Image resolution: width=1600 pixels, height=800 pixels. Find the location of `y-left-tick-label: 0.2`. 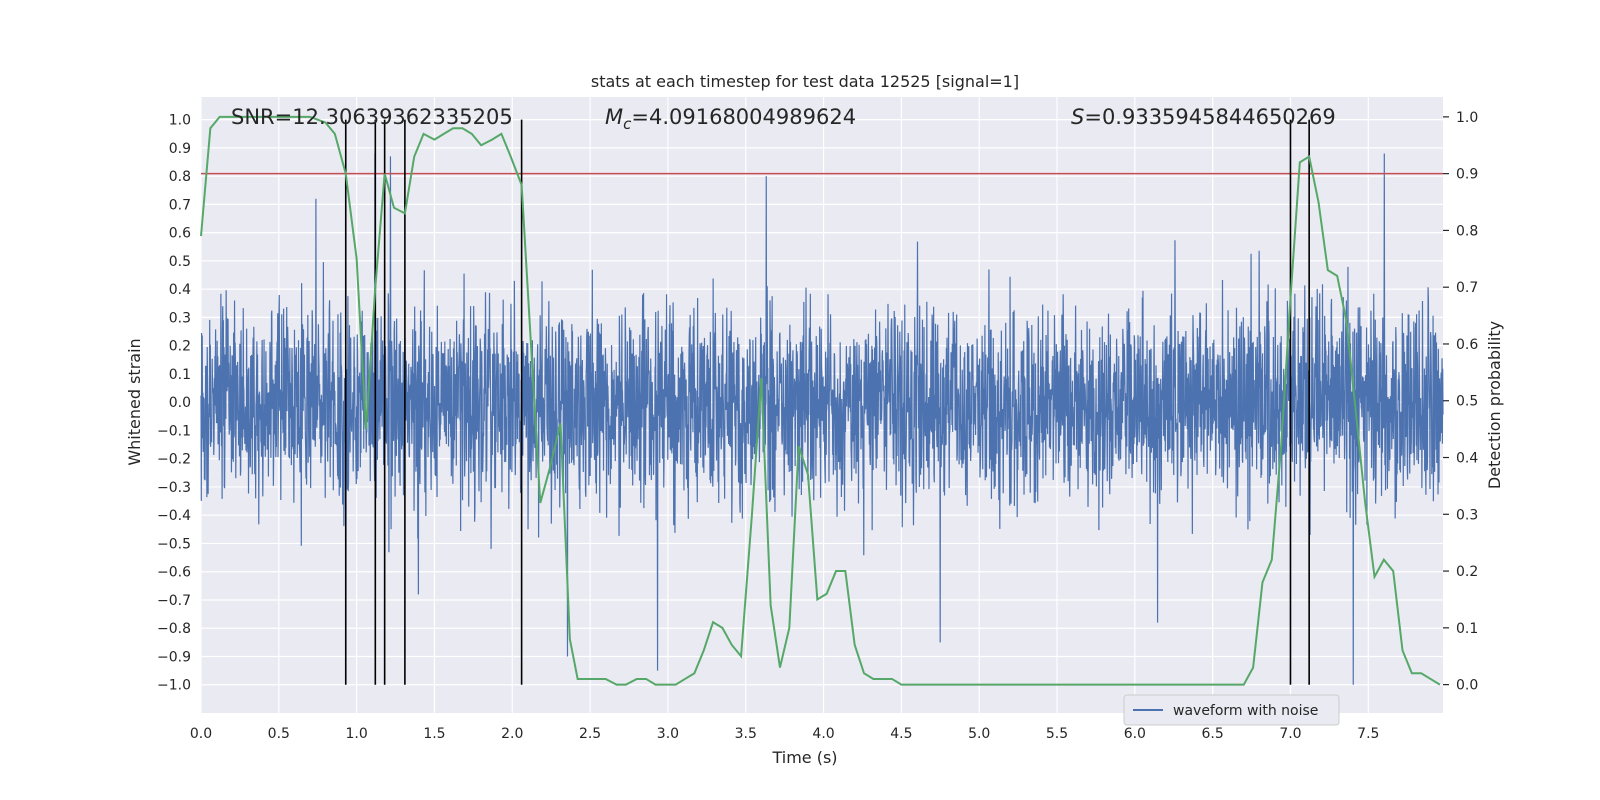

y-left-tick-label: 0.2 is located at coordinates (180, 347).